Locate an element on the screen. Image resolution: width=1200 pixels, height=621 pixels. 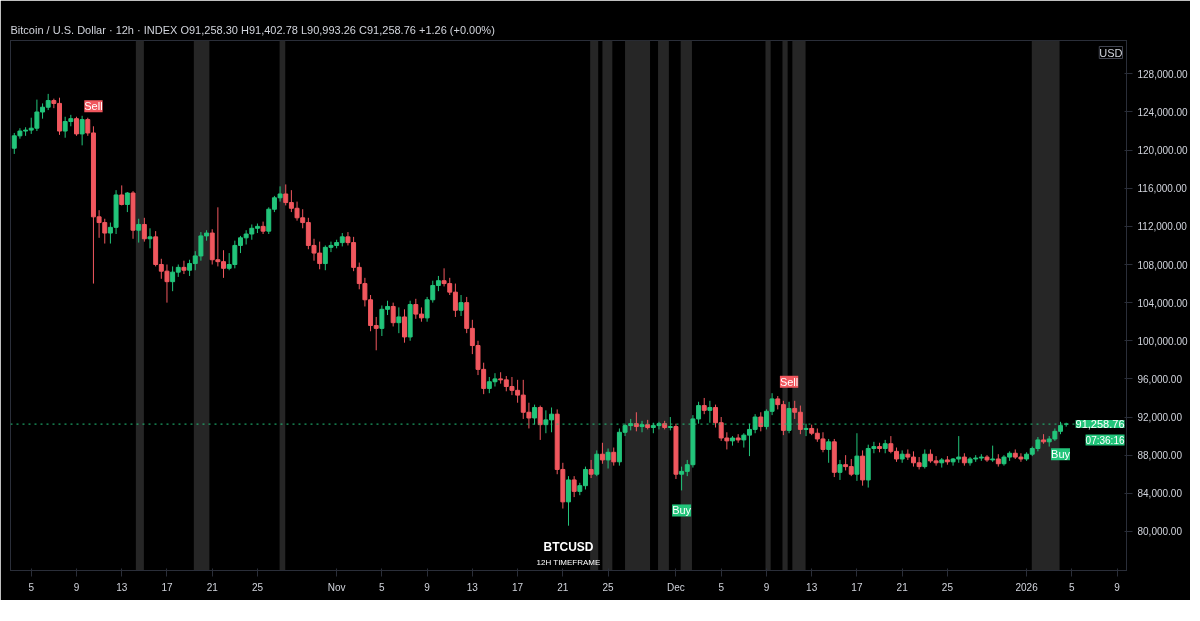
y-tick-label: 92,000.00 is located at coordinates (1160, 418).